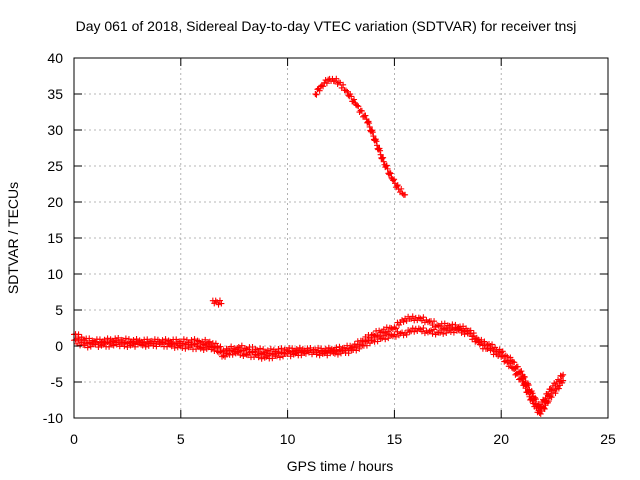 The image size is (640, 480). I want to click on y-tick-label: 5, so click(59, 310).